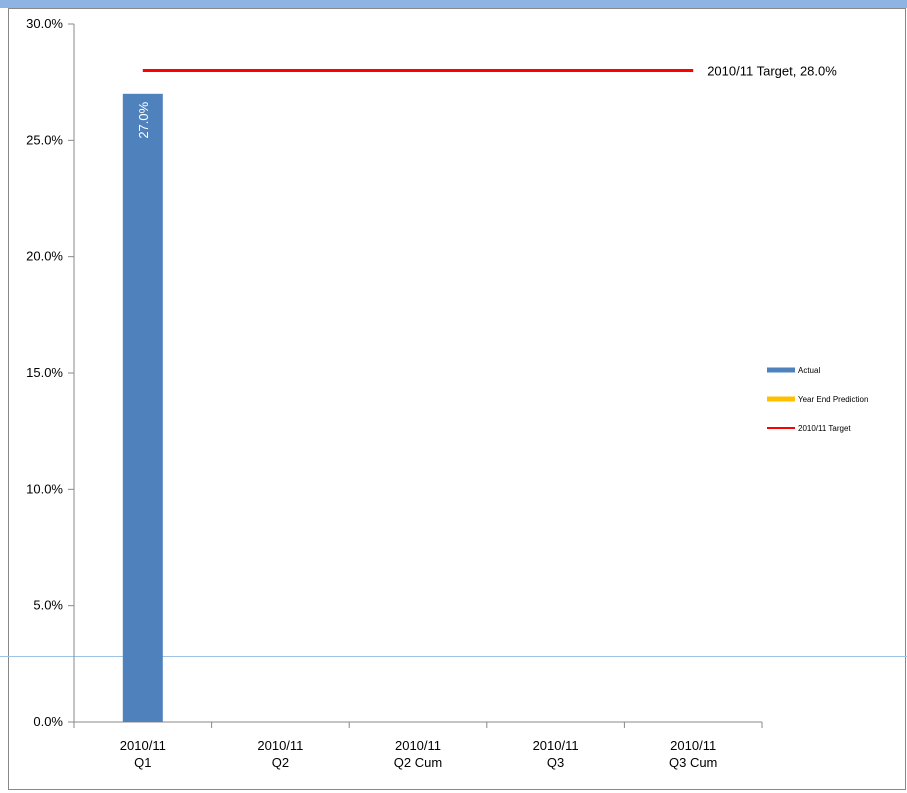 The width and height of the screenshot is (907, 793). What do you see at coordinates (44, 23) in the screenshot?
I see `y-tick-label: 30.0%` at bounding box center [44, 23].